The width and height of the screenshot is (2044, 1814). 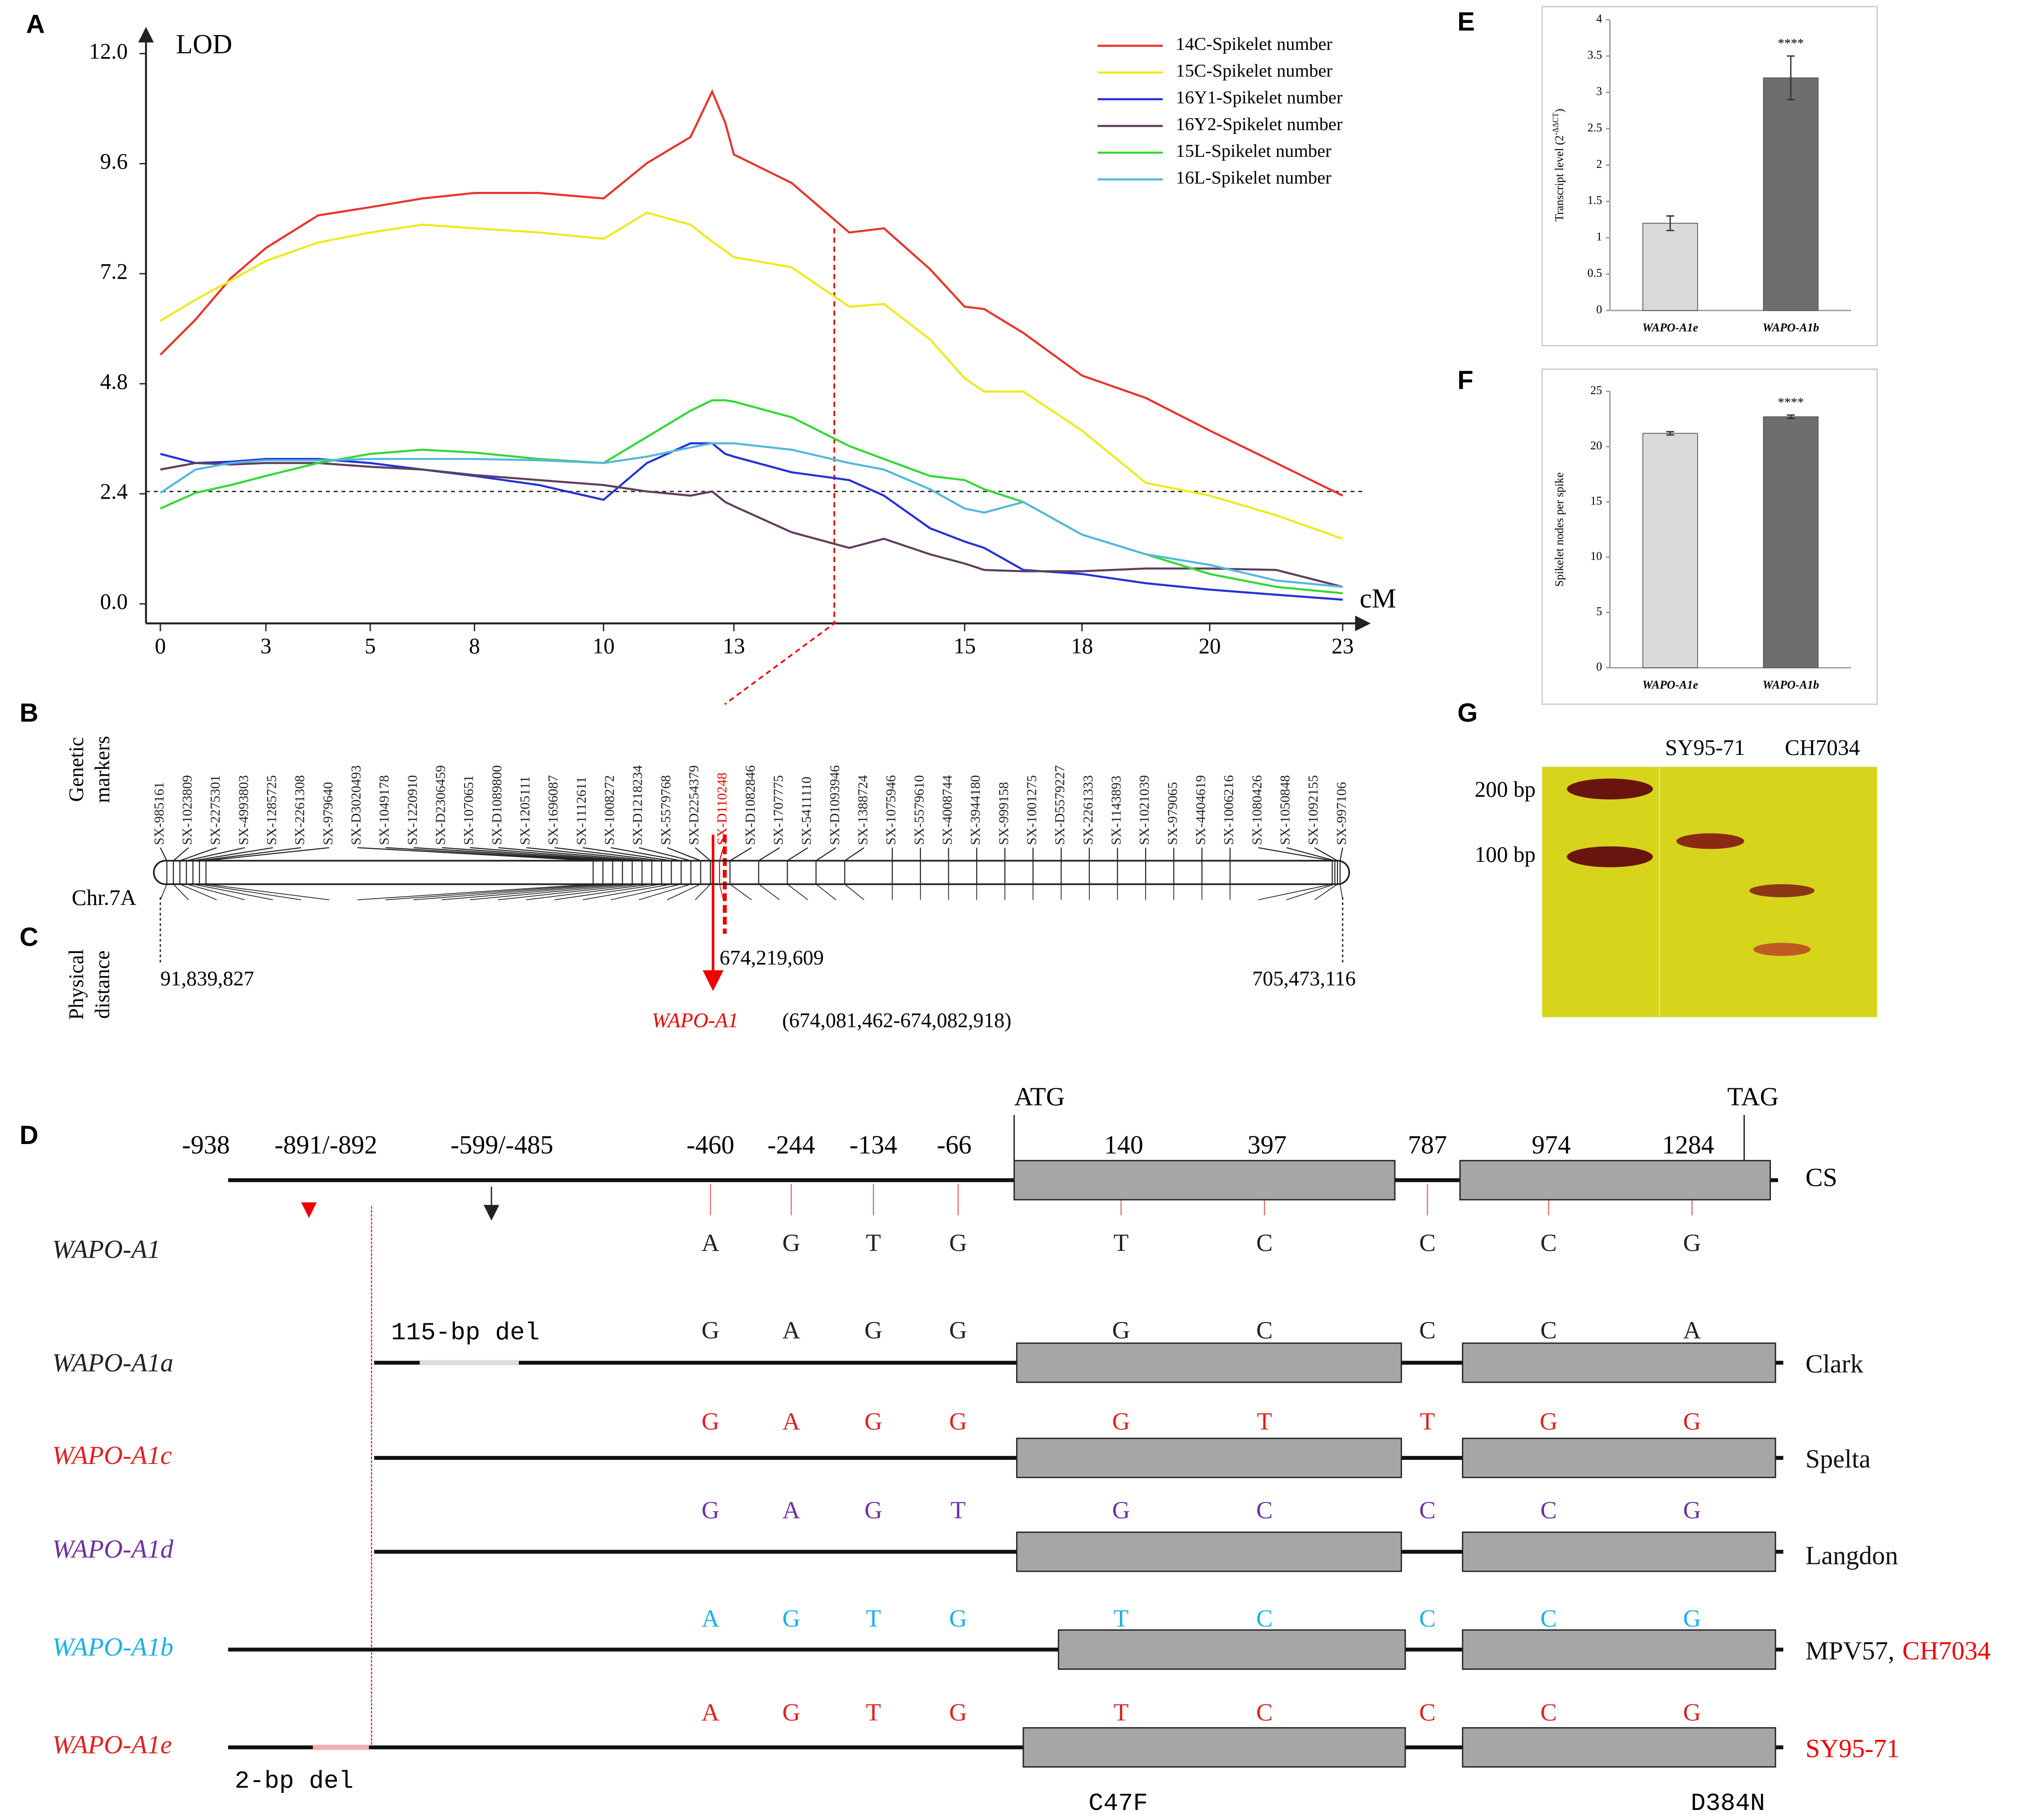 I want to click on marker-label: SX-1205111, so click(x=525, y=810).